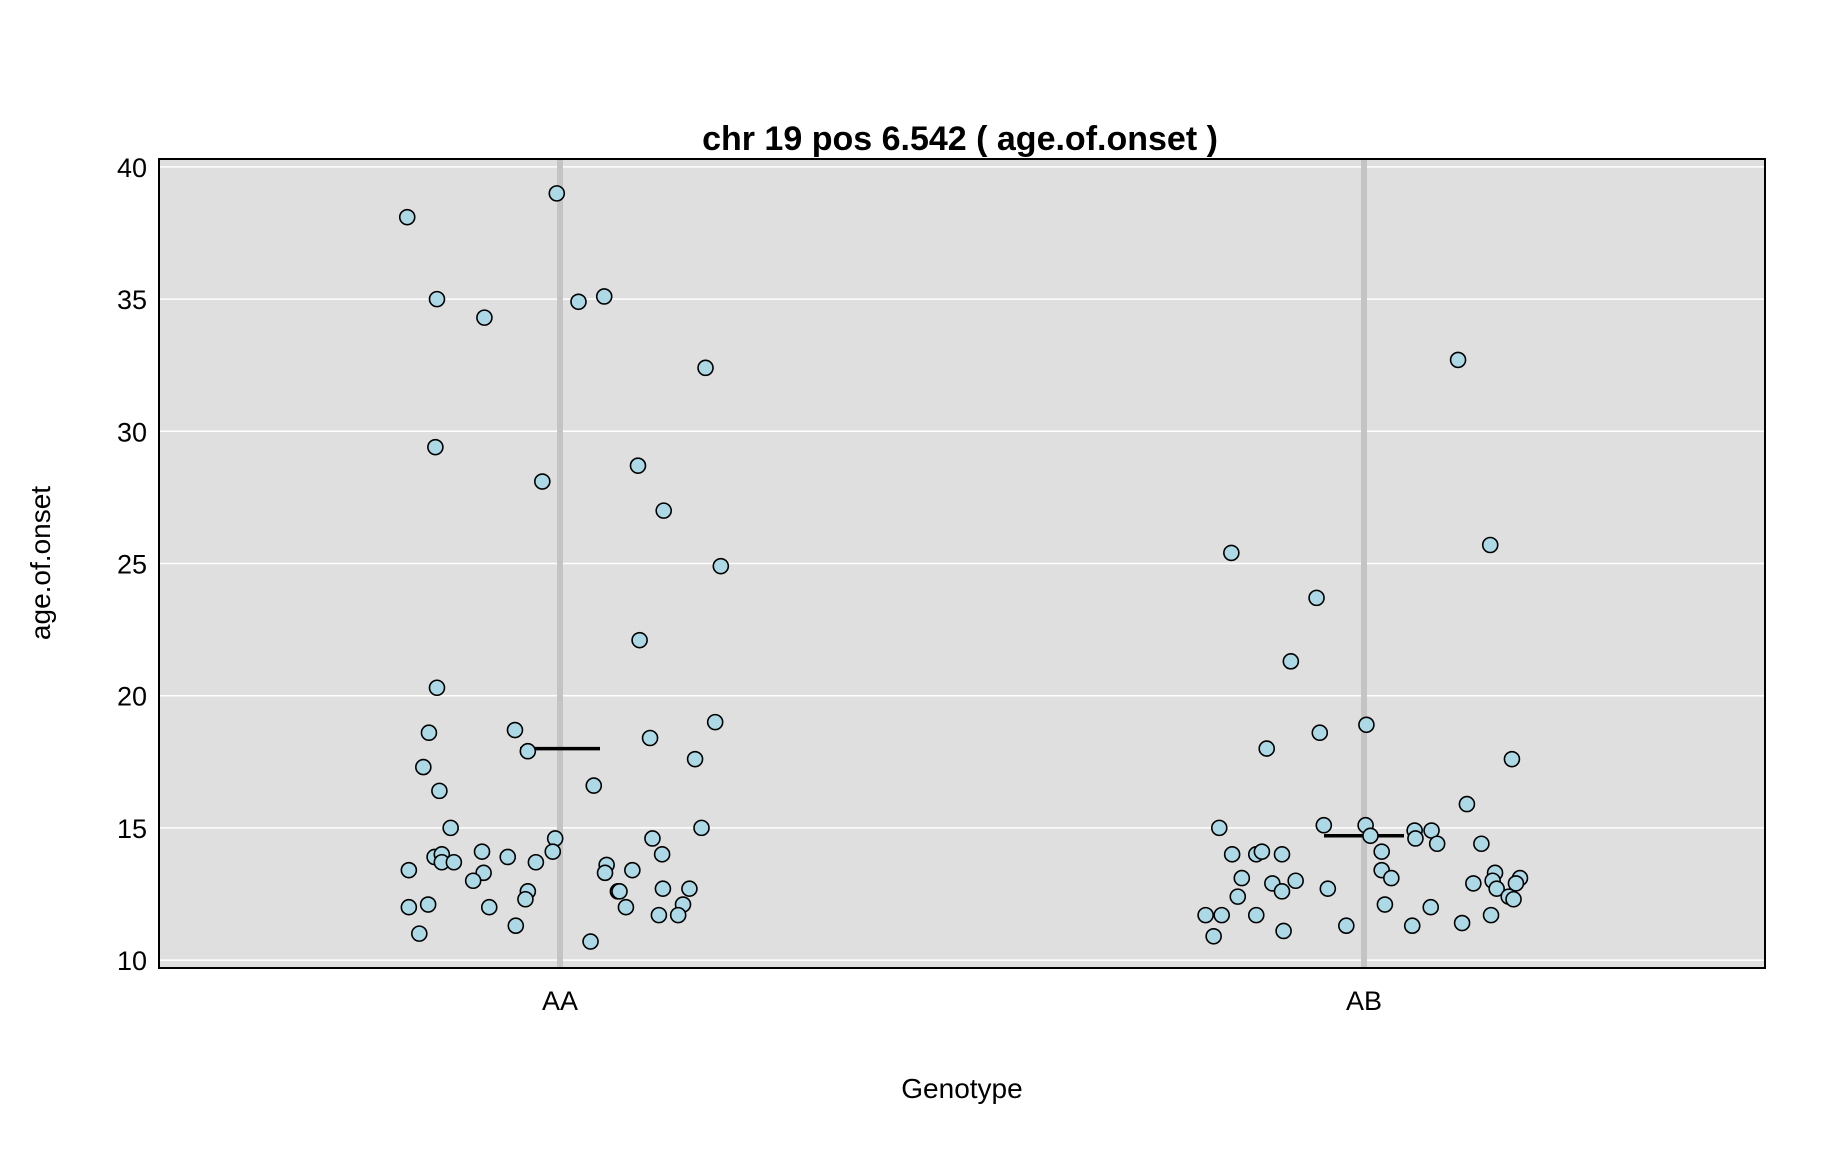 This screenshot has height=1152, width=1824. I want to click on x-tick-label-ab: AB, so click(1364, 1001).